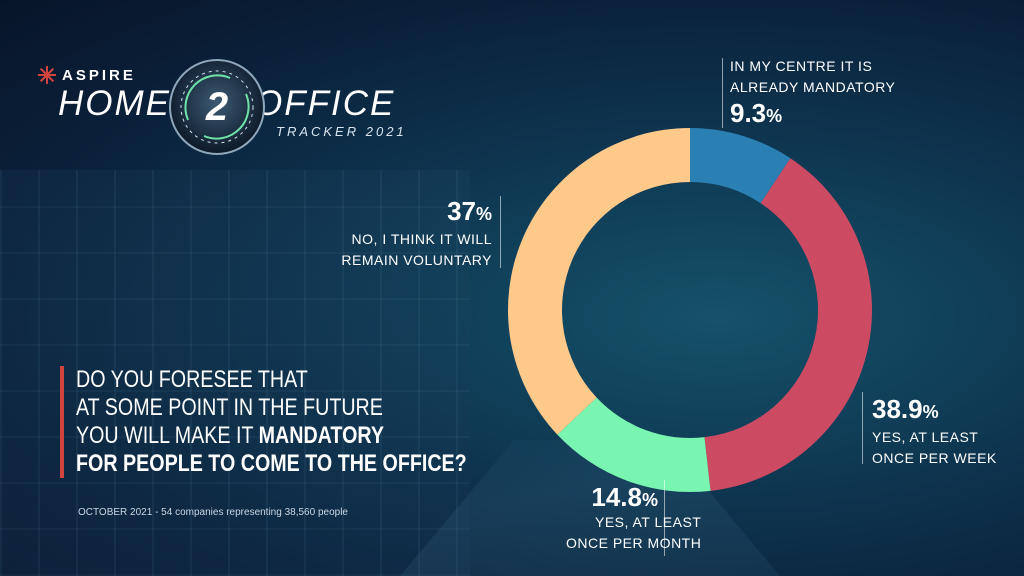  What do you see at coordinates (192, 379) in the screenshot?
I see `question-line-1: DO YOU FORESEE THAT` at bounding box center [192, 379].